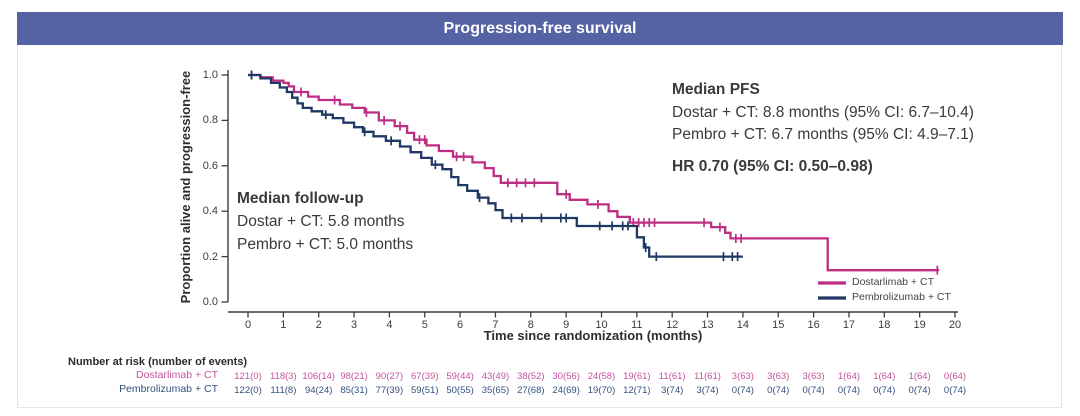 This screenshot has width=1080, height=416. What do you see at coordinates (460, 325) in the screenshot?
I see `x-tick-label: 6` at bounding box center [460, 325].